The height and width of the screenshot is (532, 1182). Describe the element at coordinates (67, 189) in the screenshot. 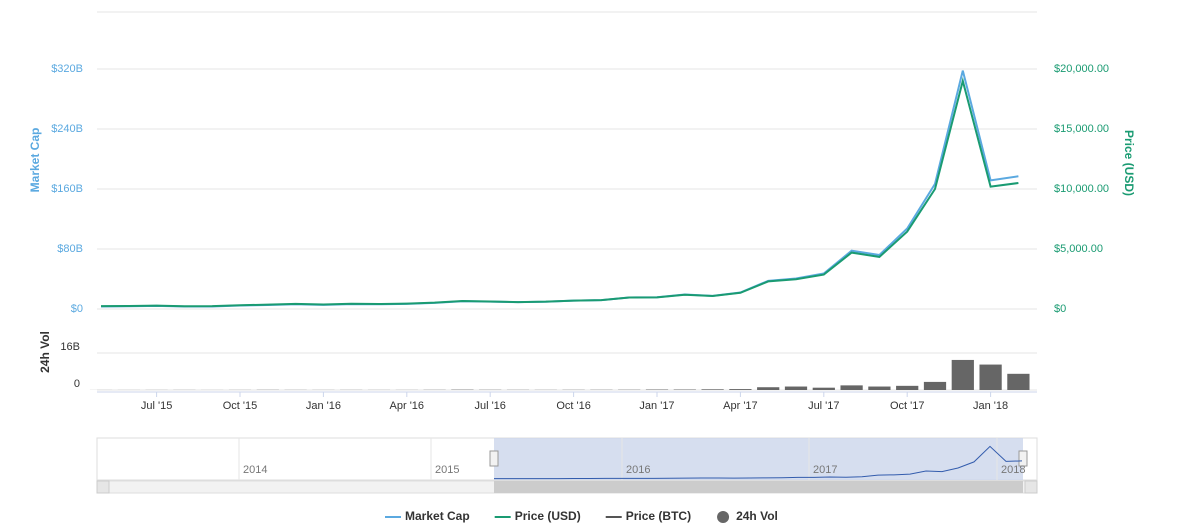

I see `y-tick-label: $160B` at that location.